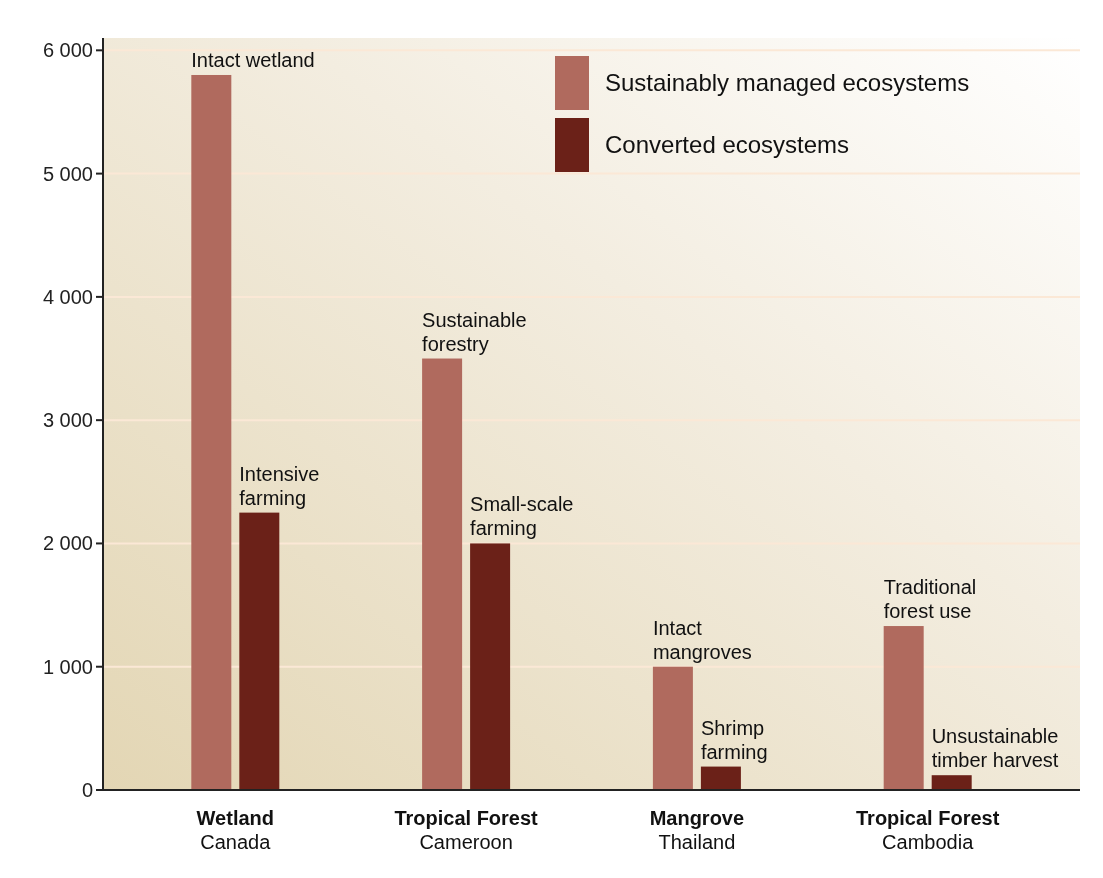  I want to click on annotation: Intact mangroves, so click(702, 639).